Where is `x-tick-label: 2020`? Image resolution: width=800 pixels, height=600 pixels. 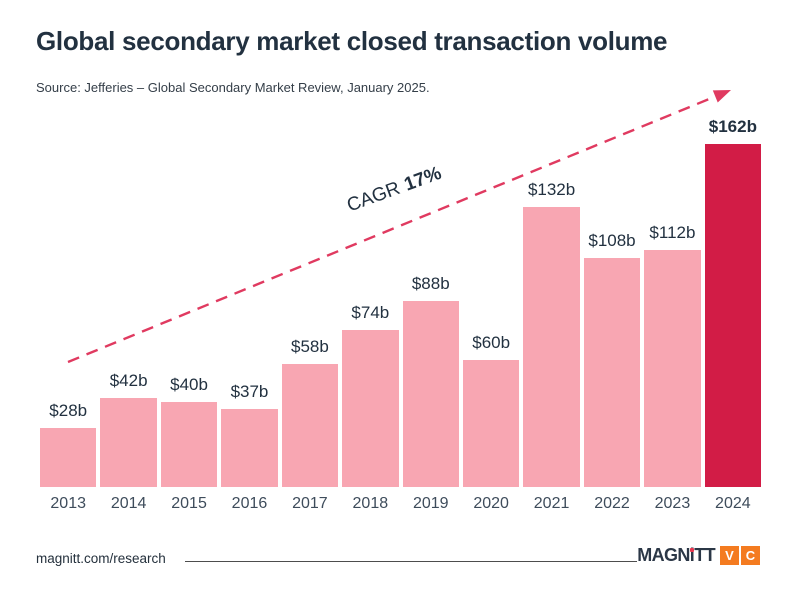 x-tick-label: 2020 is located at coordinates (491, 503).